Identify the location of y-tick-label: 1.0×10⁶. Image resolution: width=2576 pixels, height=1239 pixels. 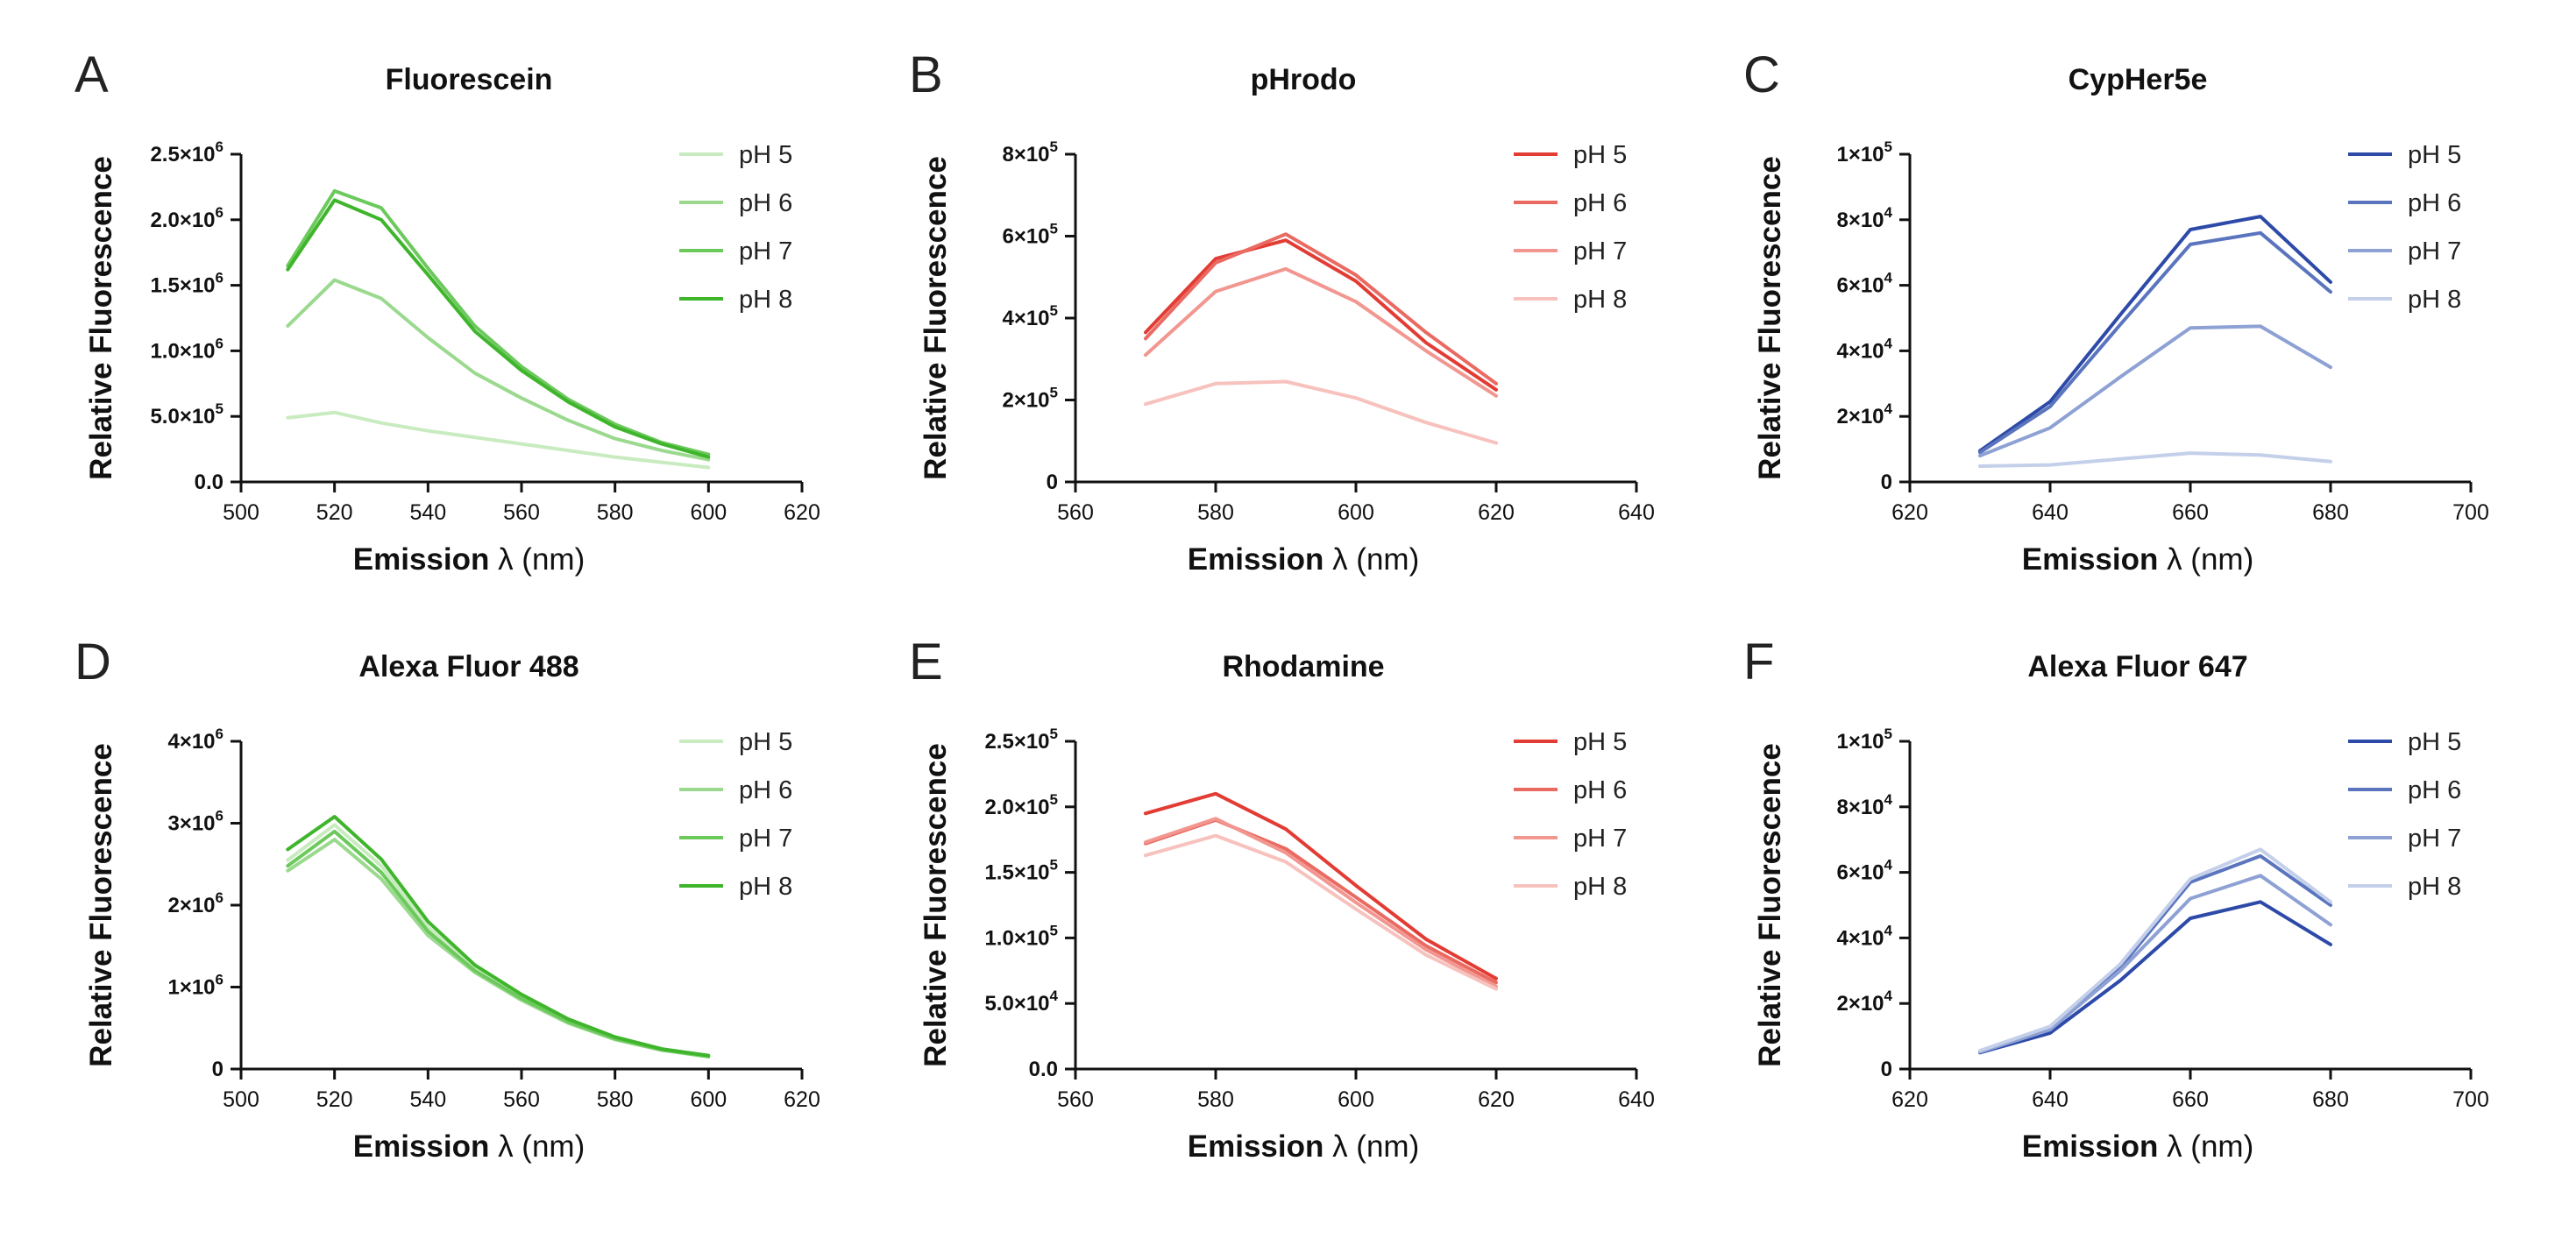
(187, 349).